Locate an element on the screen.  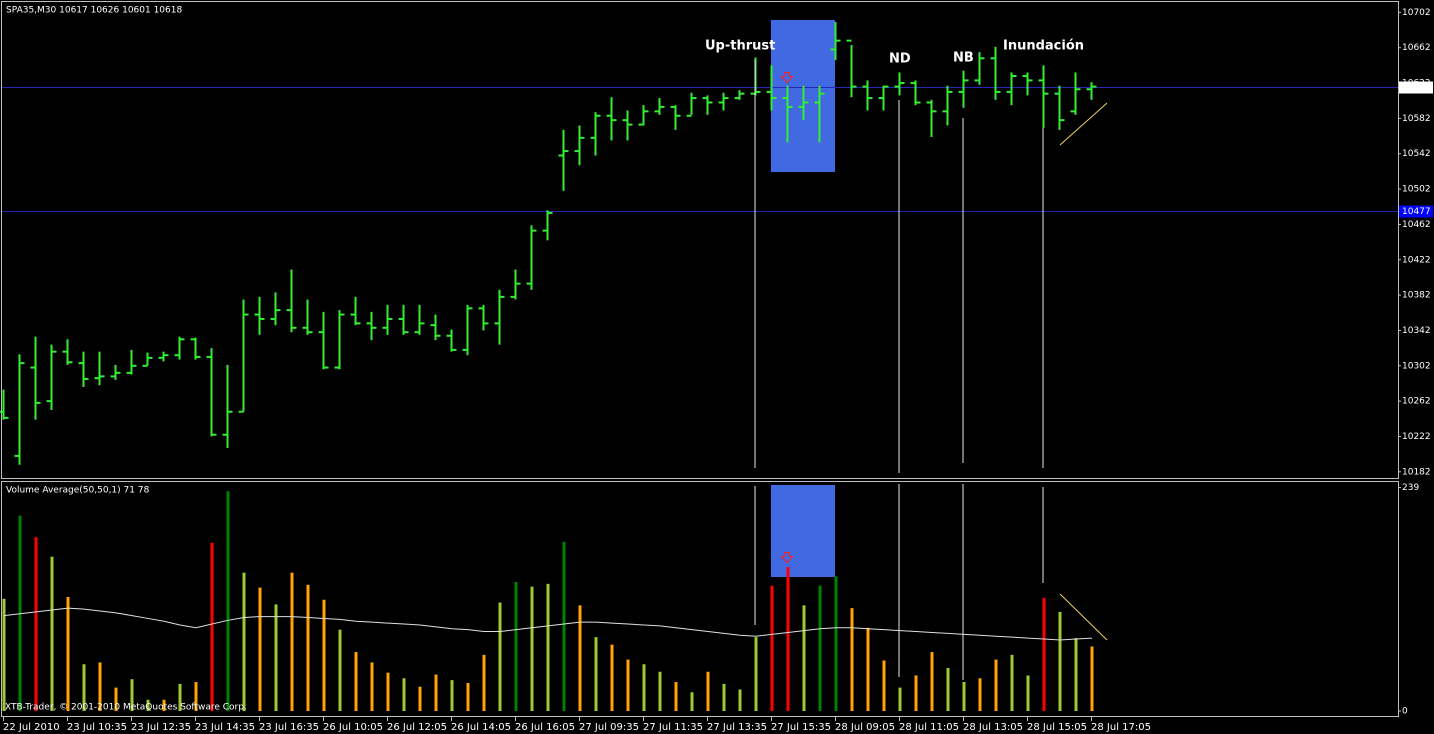
level-label: 10618 is located at coordinates (1416, 88).